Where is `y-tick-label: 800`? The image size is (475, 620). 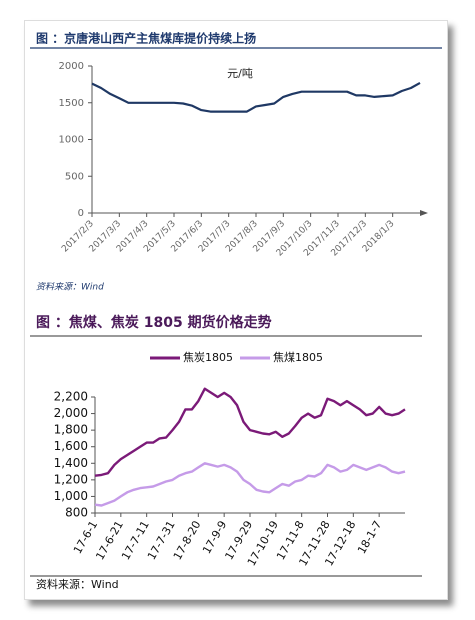
y-tick-label: 800 is located at coordinates (76, 513).